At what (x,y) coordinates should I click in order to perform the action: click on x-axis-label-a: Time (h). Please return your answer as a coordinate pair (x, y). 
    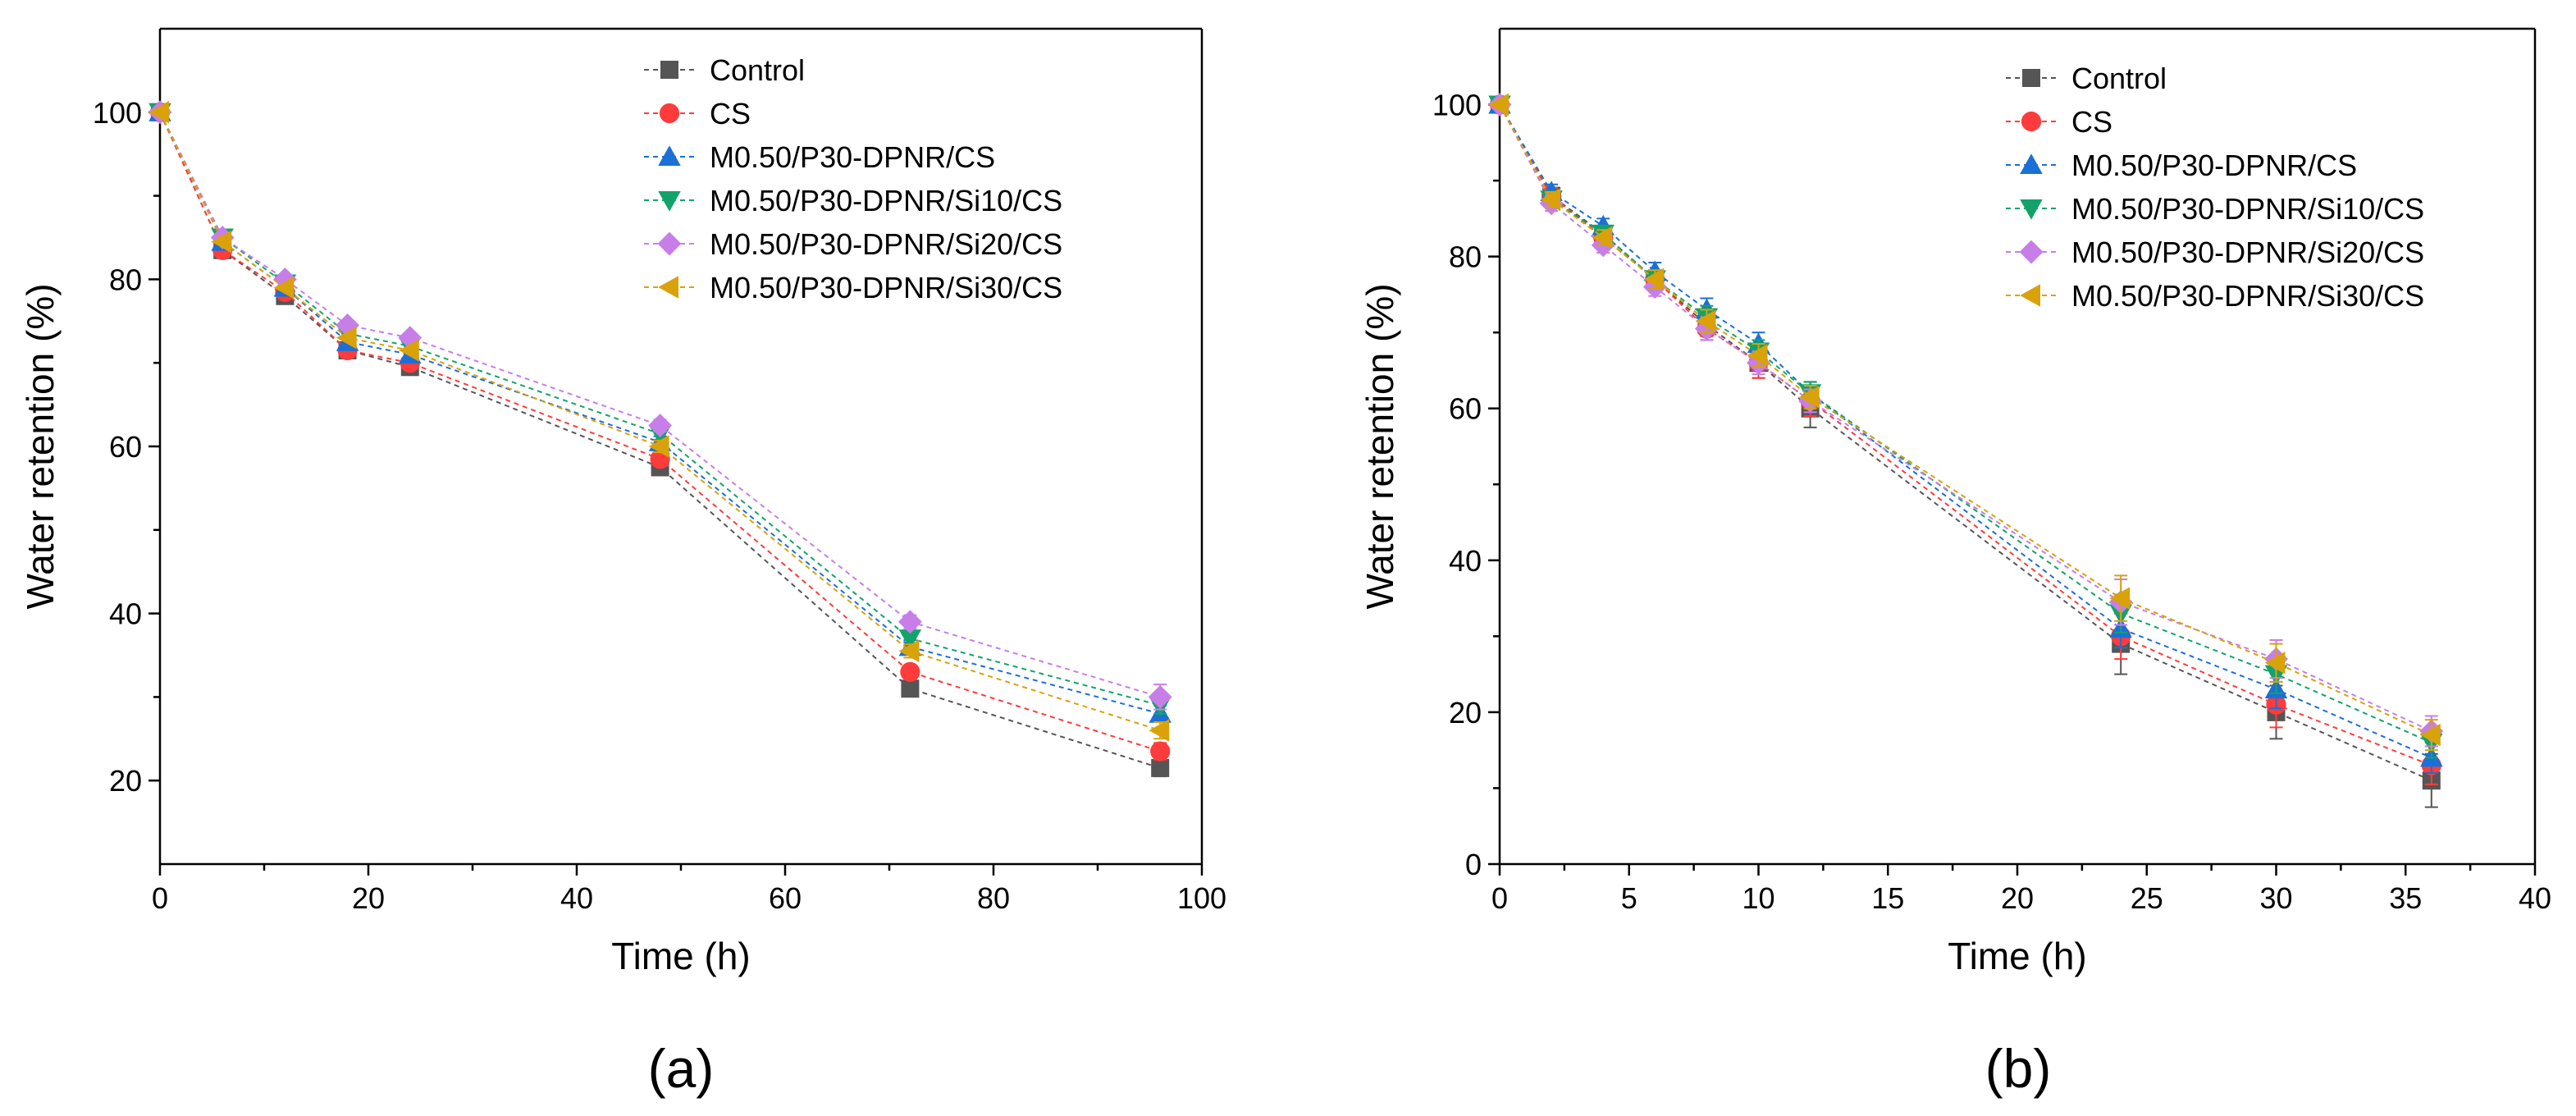
    Looking at the image, I should click on (681, 956).